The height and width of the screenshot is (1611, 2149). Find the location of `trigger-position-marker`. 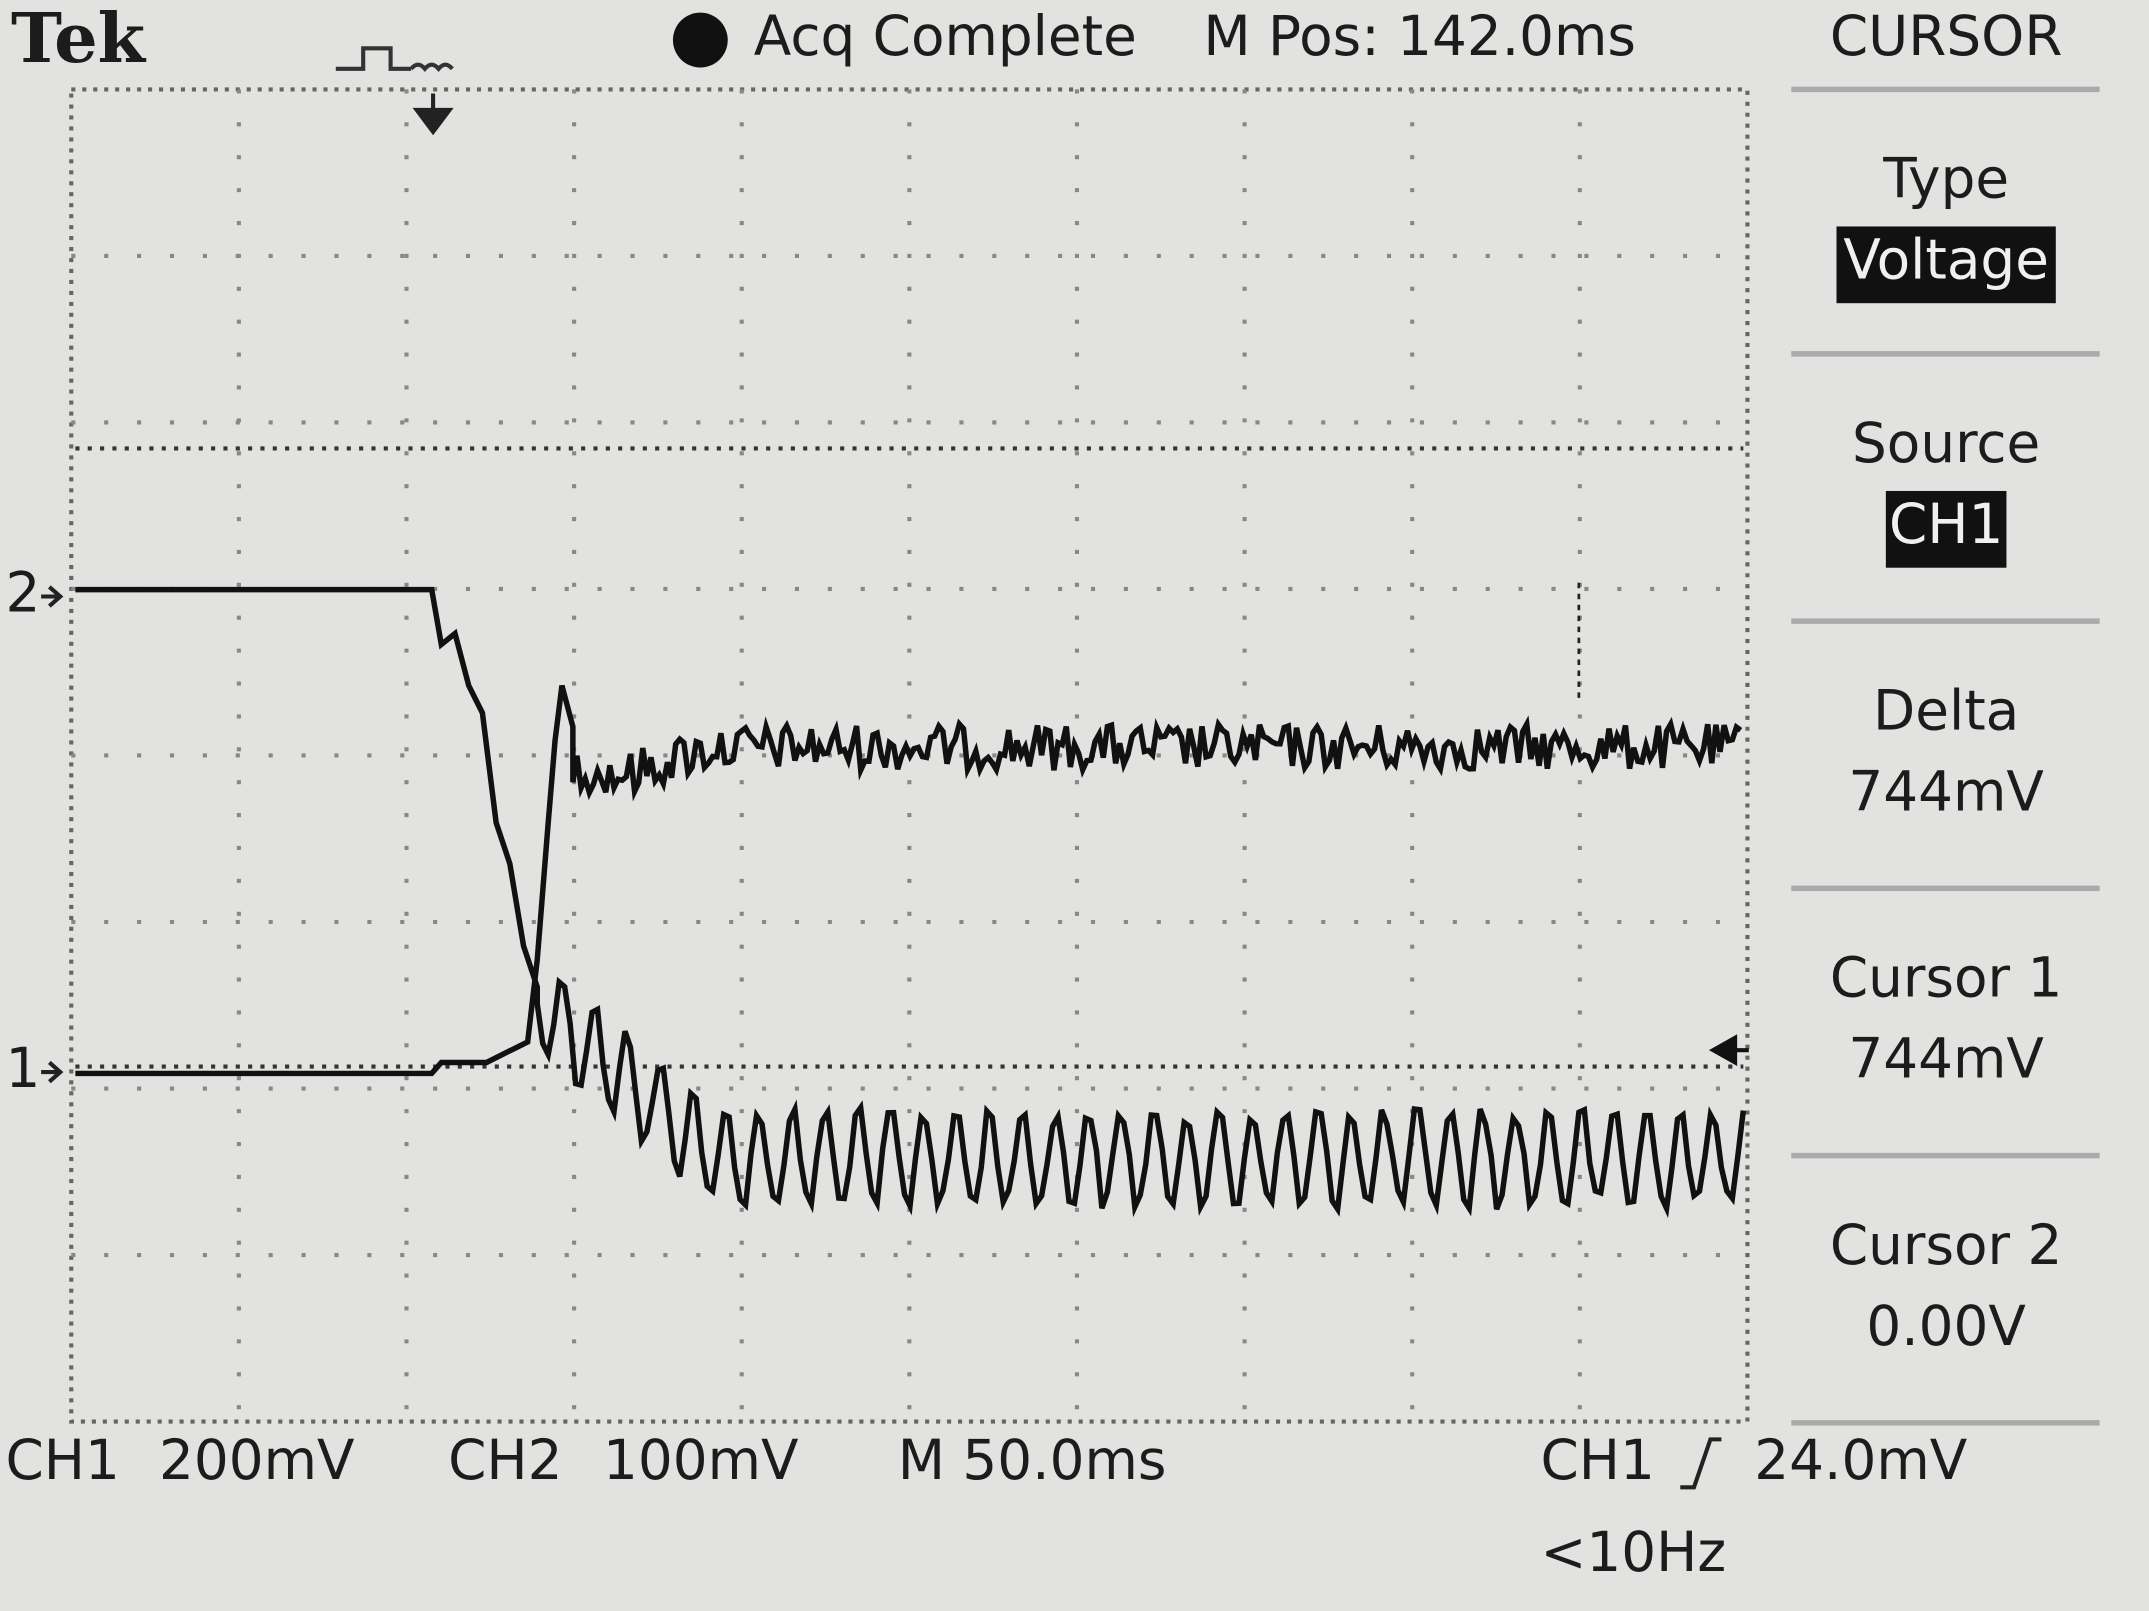

trigger-position-marker is located at coordinates (433, 114).